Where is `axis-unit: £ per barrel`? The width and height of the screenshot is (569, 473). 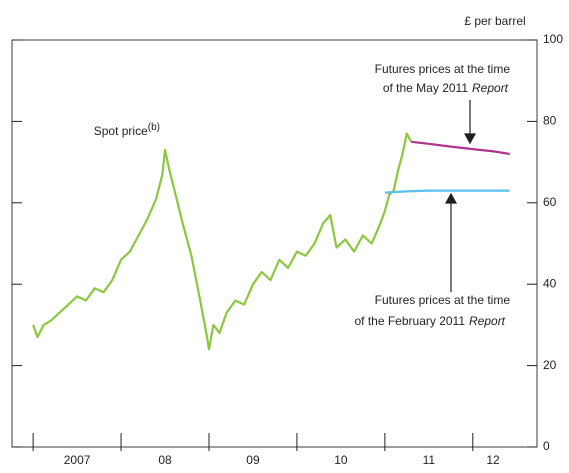 axis-unit: £ per barrel is located at coordinates (494, 21).